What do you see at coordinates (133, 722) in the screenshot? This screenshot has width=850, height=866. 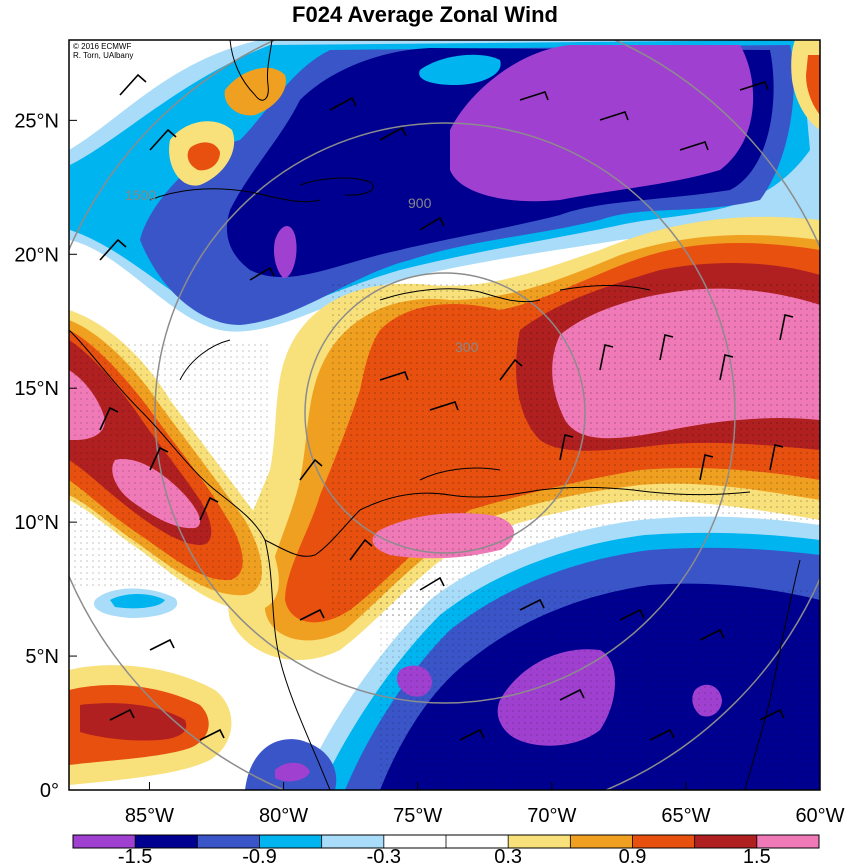 I see `southwest-positive-strong` at bounding box center [133, 722].